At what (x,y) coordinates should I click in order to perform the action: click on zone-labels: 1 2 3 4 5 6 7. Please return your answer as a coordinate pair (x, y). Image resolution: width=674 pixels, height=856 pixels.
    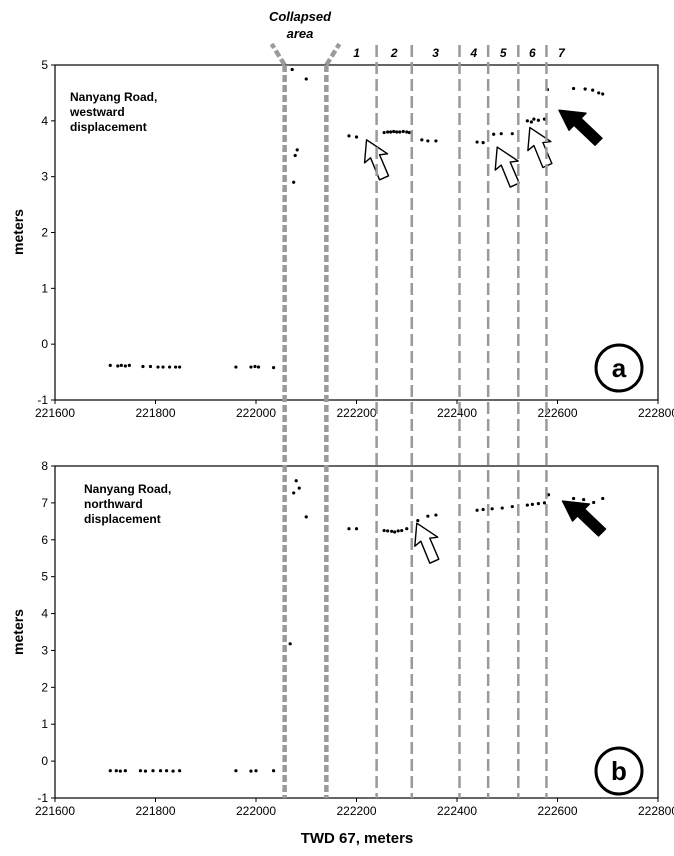
    Looking at the image, I should click on (459, 53).